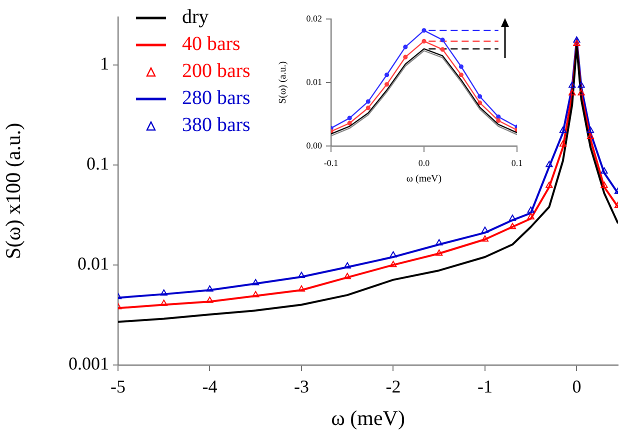 The height and width of the screenshot is (432, 623). I want to click on x-tick-label: -5, so click(118, 386).